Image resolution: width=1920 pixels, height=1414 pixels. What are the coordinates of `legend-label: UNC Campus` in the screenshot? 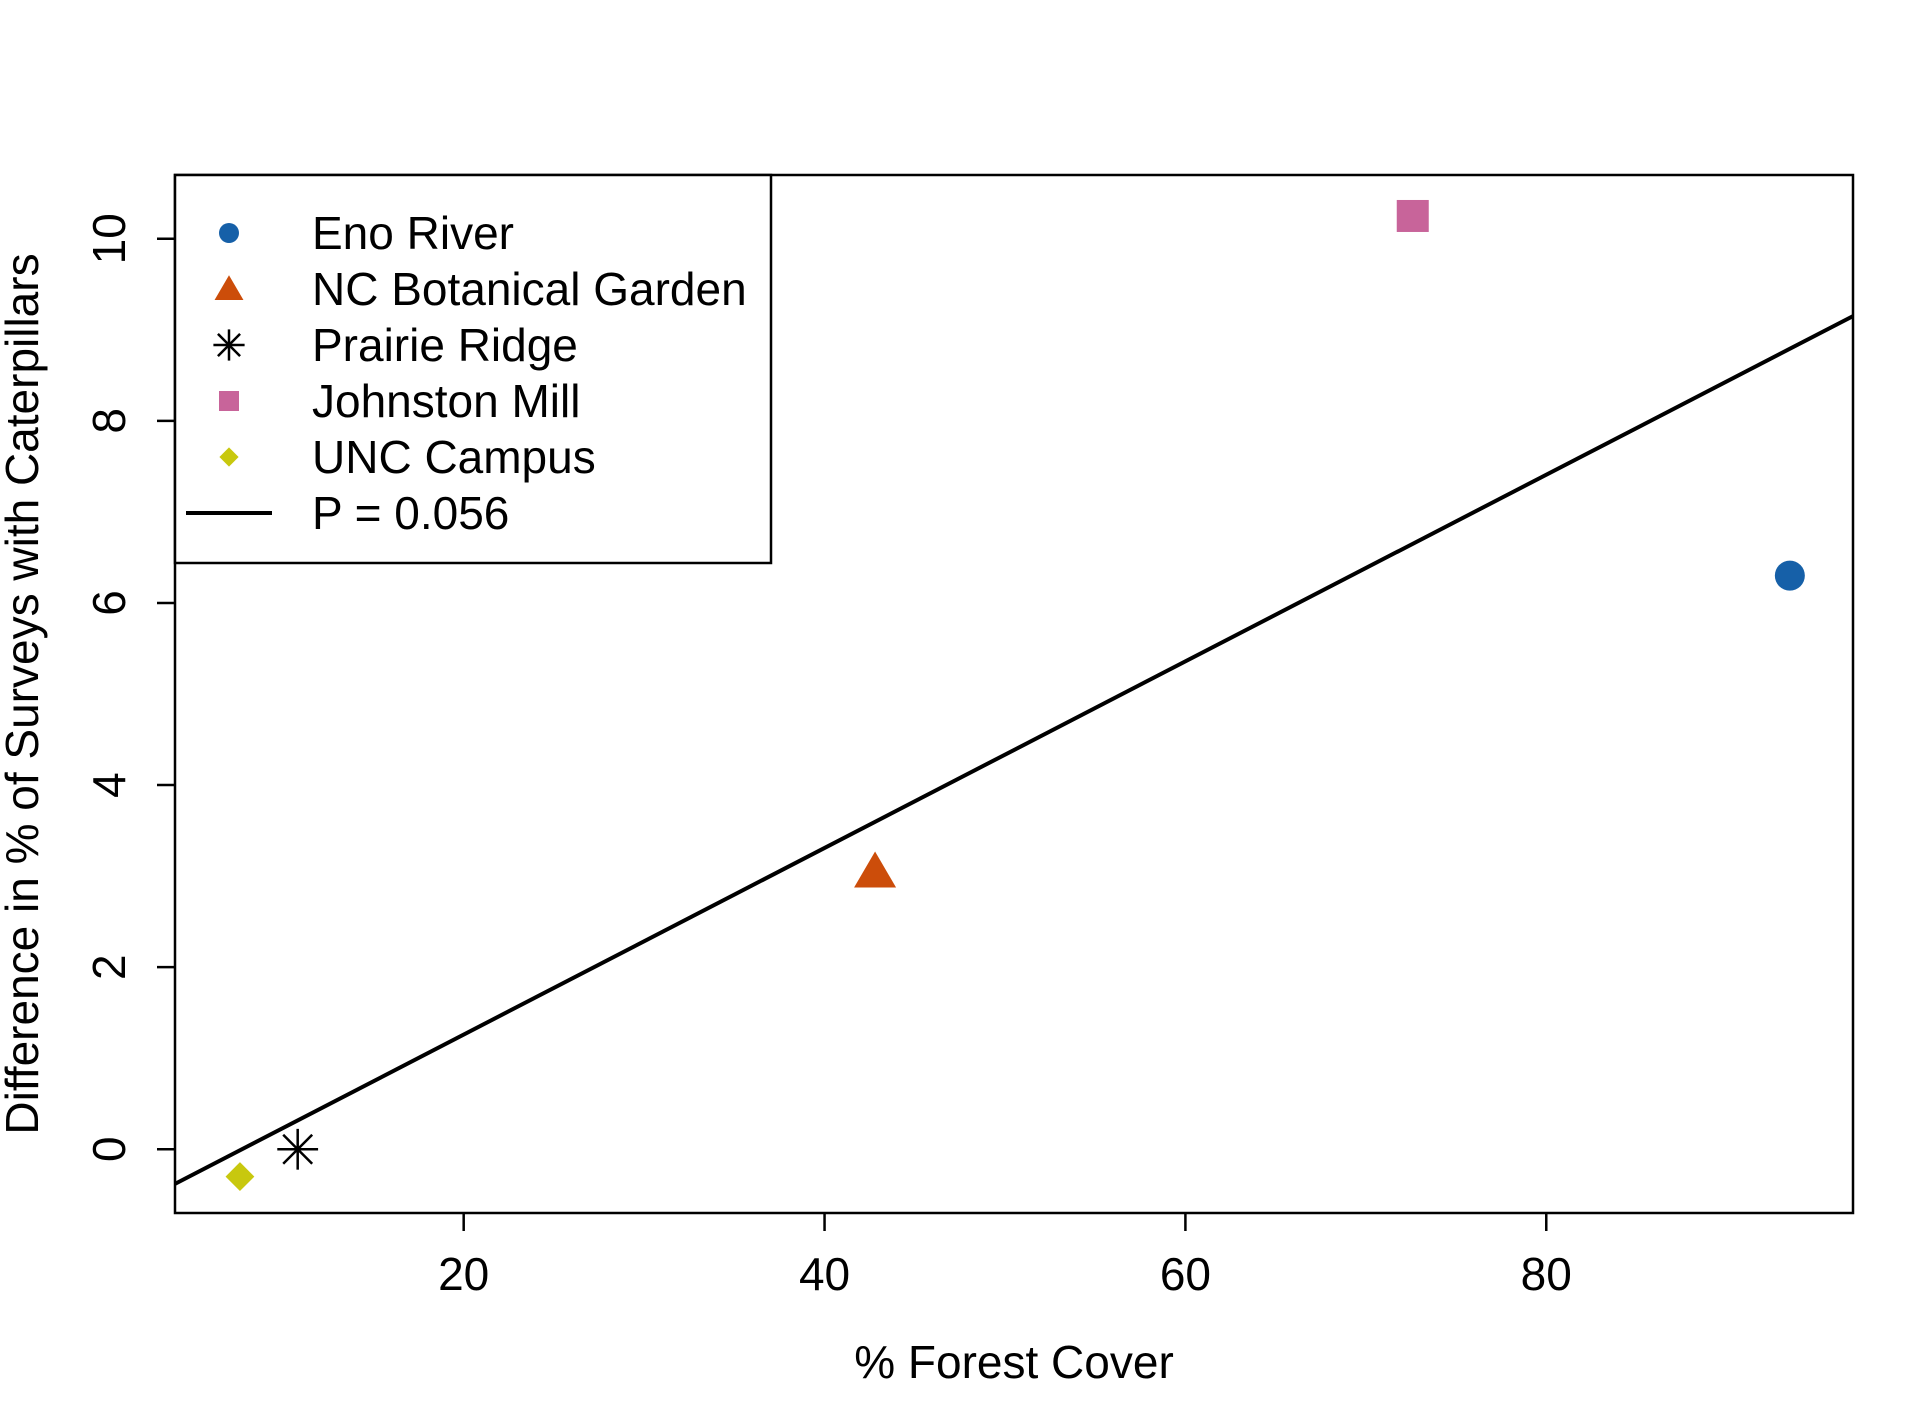 It's located at (454, 457).